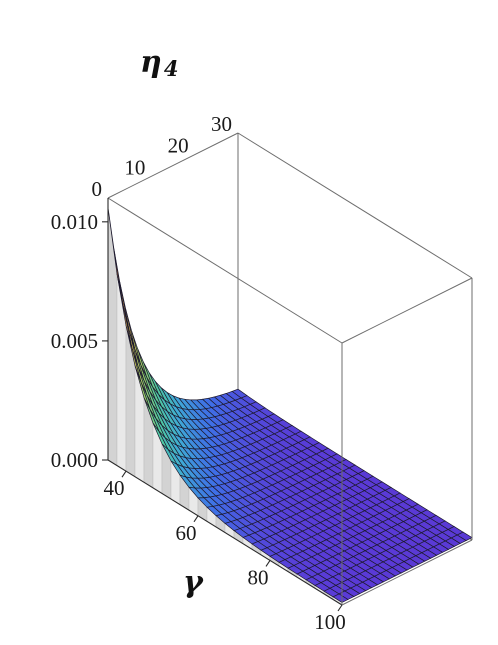 Image resolution: width=498 pixels, height=645 pixels. Describe the element at coordinates (115, 256) in the screenshot. I see `surface-cell` at that location.